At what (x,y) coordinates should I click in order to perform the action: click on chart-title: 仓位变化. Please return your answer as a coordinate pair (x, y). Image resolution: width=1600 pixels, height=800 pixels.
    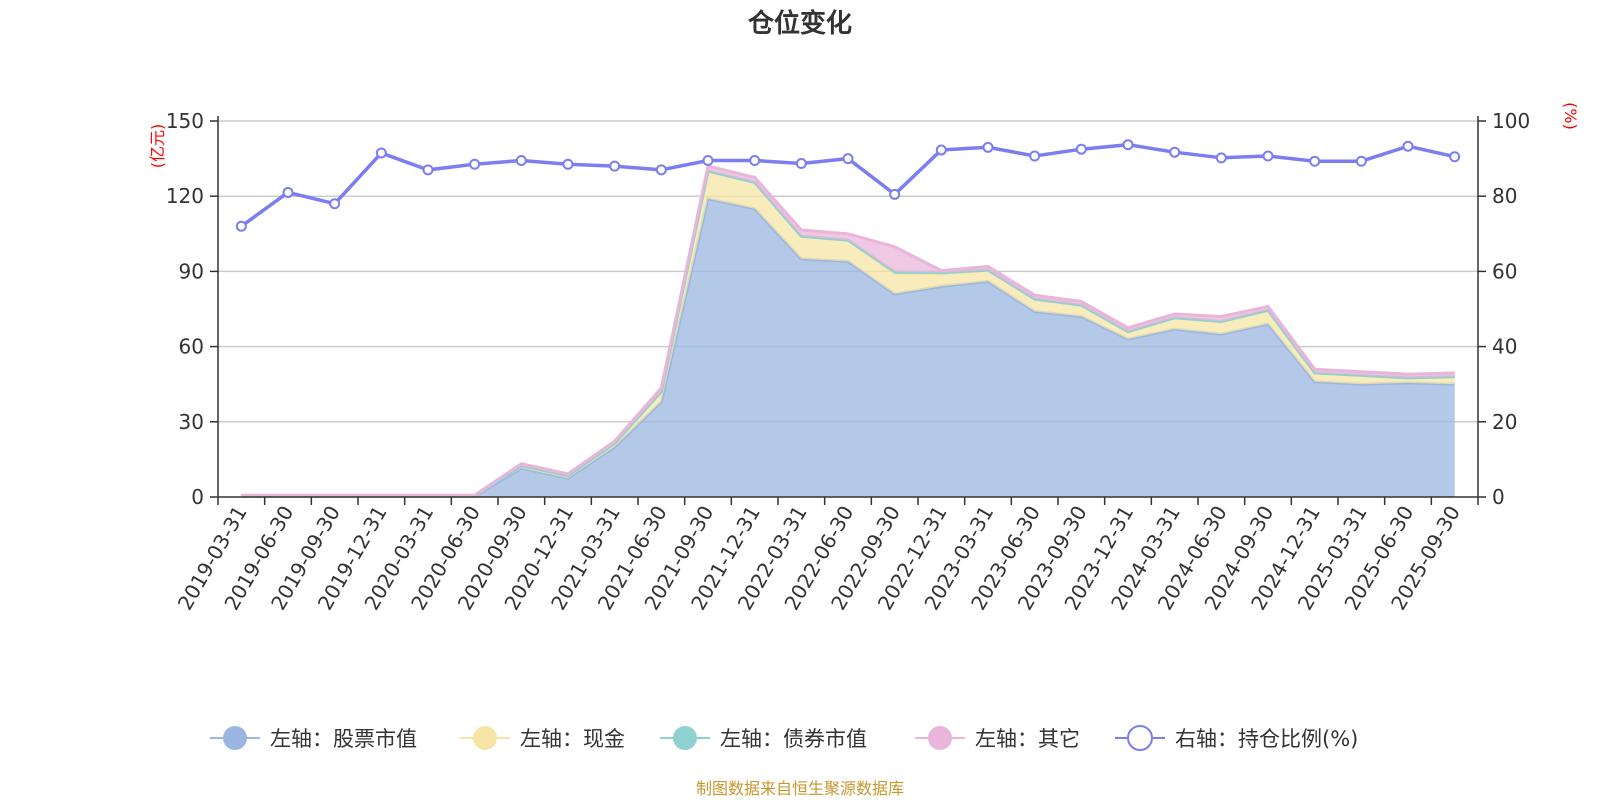
    Looking at the image, I should click on (799, 23).